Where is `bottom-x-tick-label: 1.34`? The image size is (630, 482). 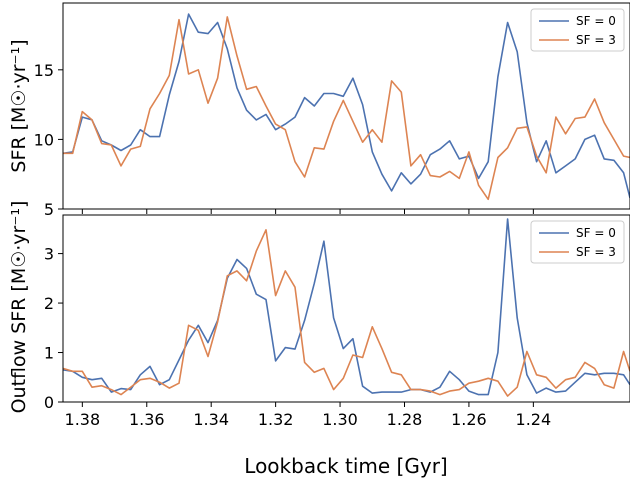
bottom-x-tick-label: 1.34 is located at coordinates (211, 419).